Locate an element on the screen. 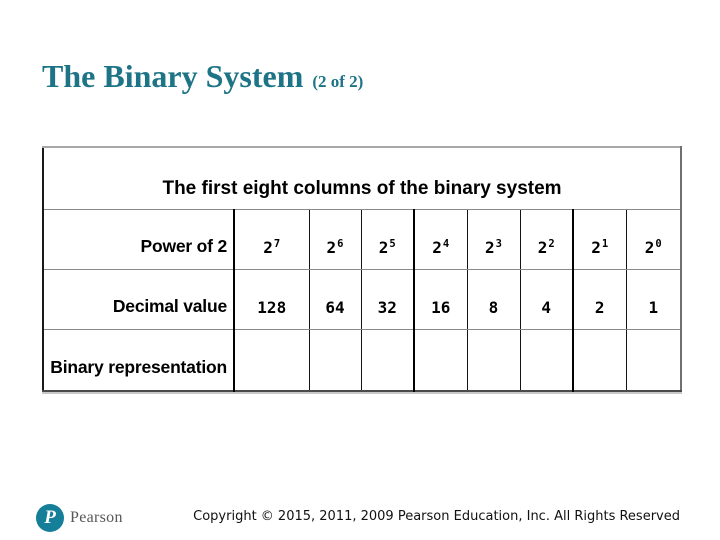 This screenshot has width=720, height=540. power-cell: 26 is located at coordinates (335, 239).